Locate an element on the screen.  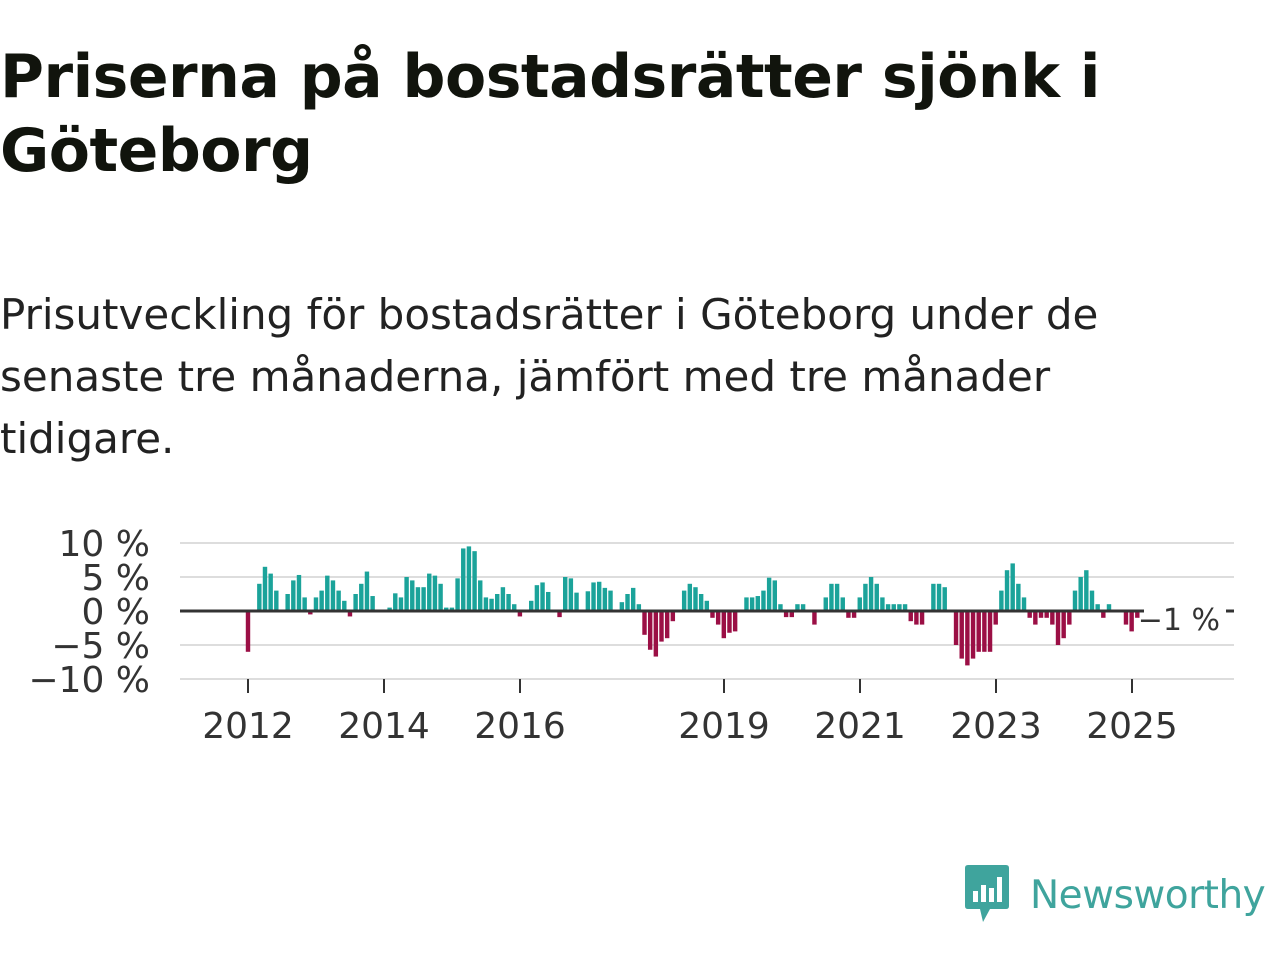
x-tick-label: 2023 is located at coordinates (996, 726).